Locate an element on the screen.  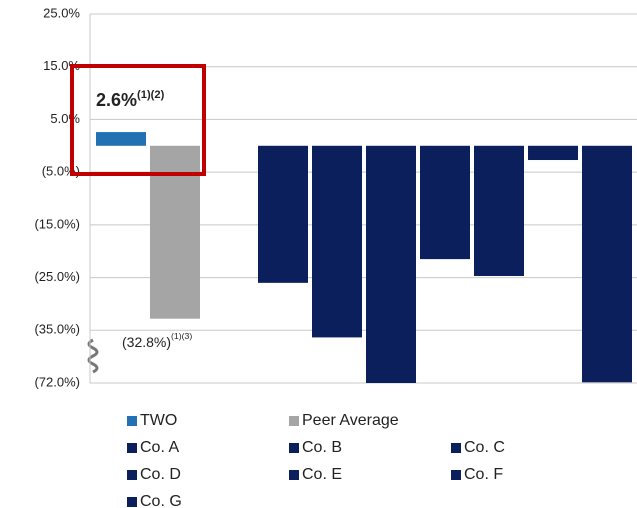
legend-label: Co. F is located at coordinates (483, 474).